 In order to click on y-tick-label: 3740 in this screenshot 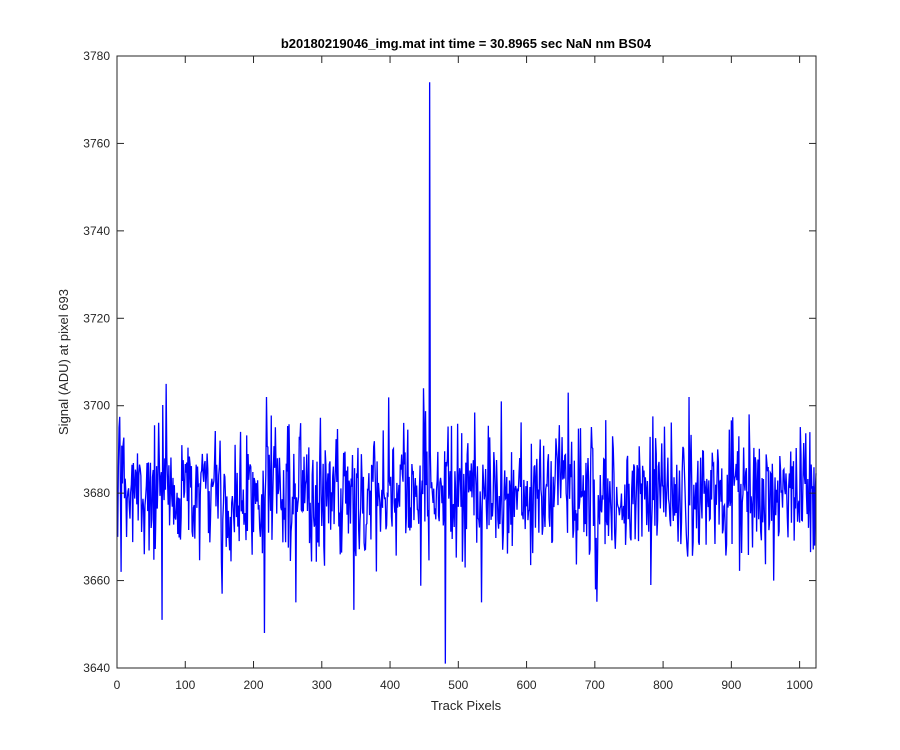, I will do `click(96, 231)`.